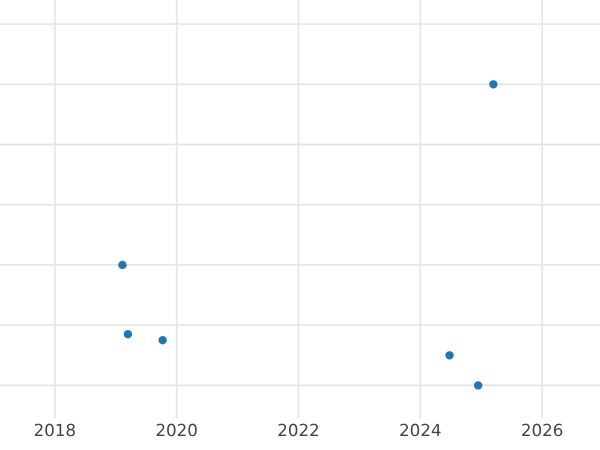 The height and width of the screenshot is (450, 600). I want to click on x-tick-label: 2018, so click(54, 430).